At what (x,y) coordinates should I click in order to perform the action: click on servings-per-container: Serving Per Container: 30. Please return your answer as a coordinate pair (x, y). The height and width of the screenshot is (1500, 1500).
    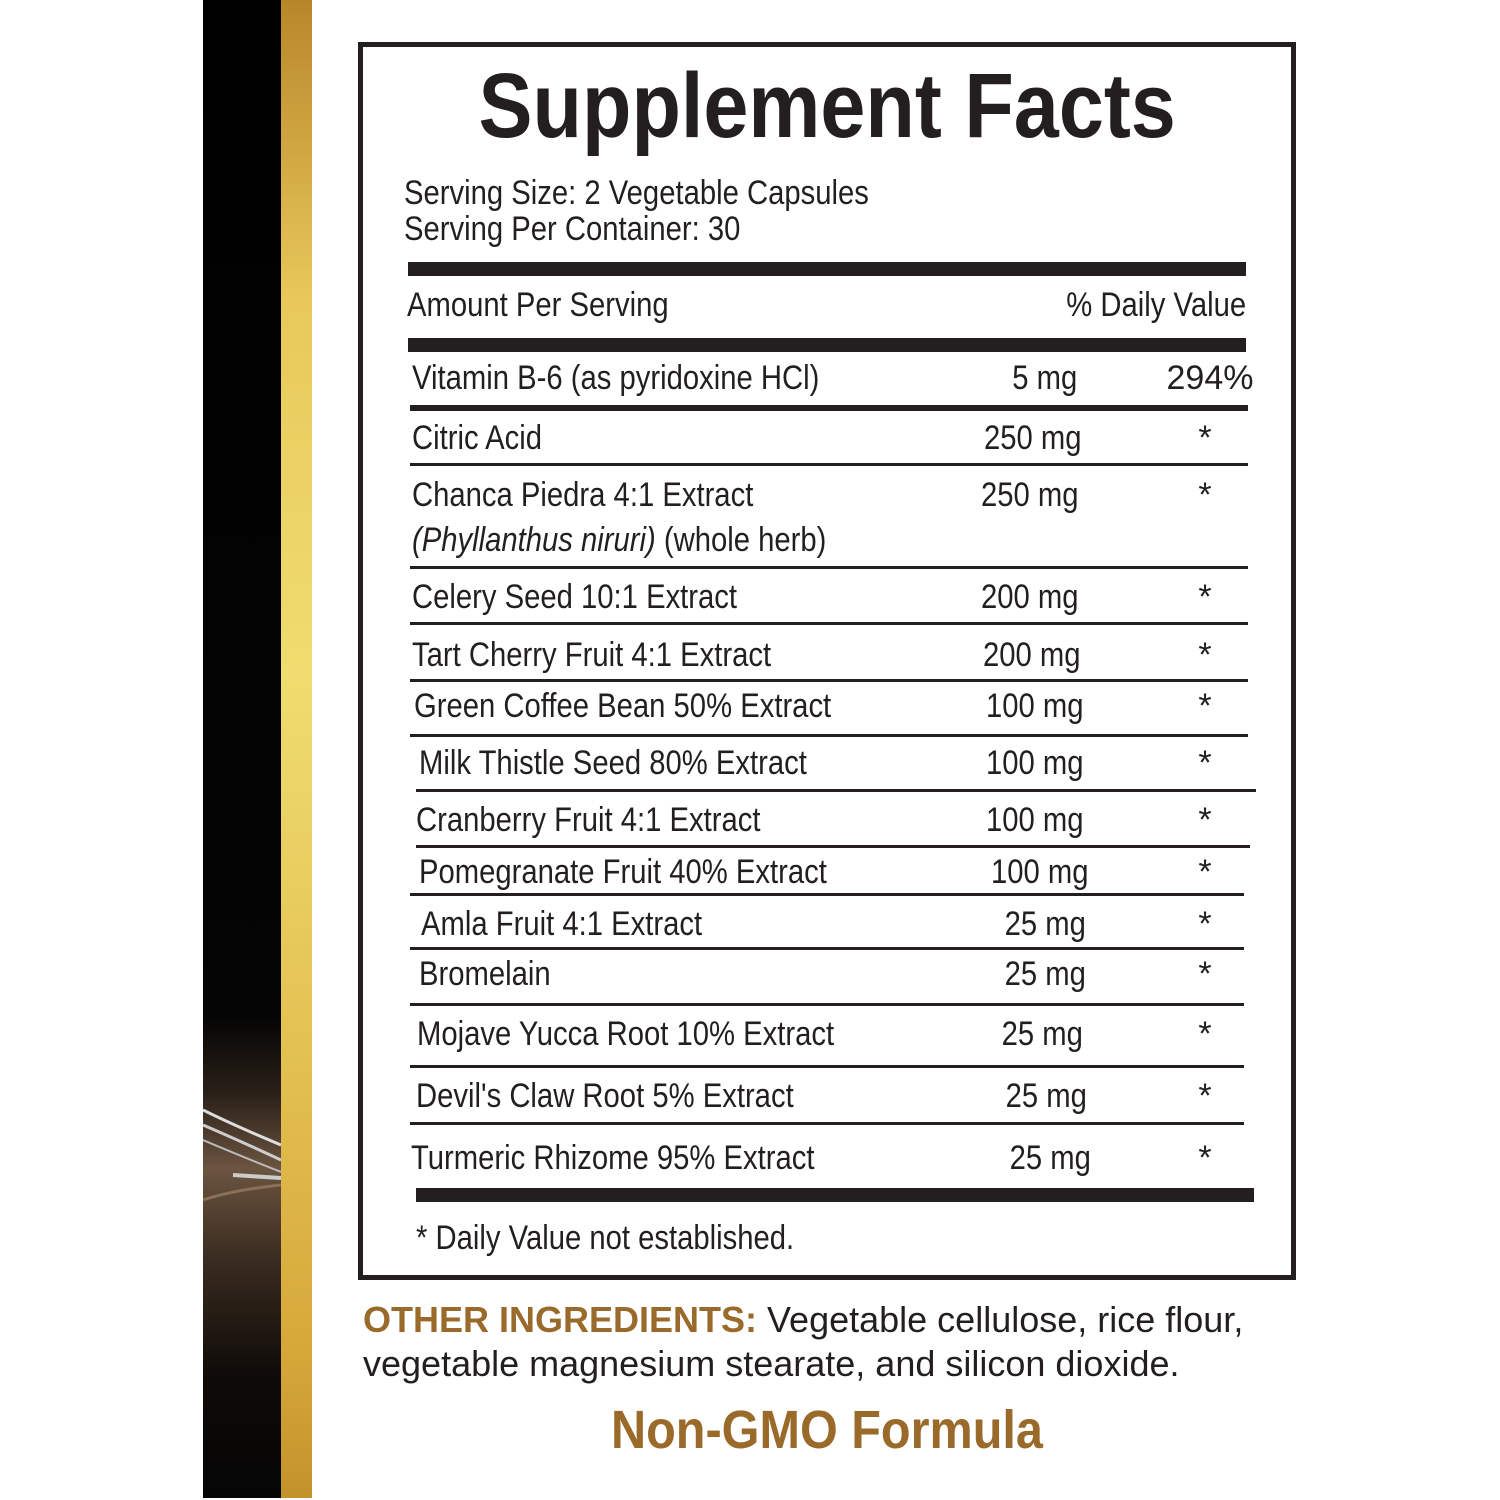
    Looking at the image, I should click on (599, 229).